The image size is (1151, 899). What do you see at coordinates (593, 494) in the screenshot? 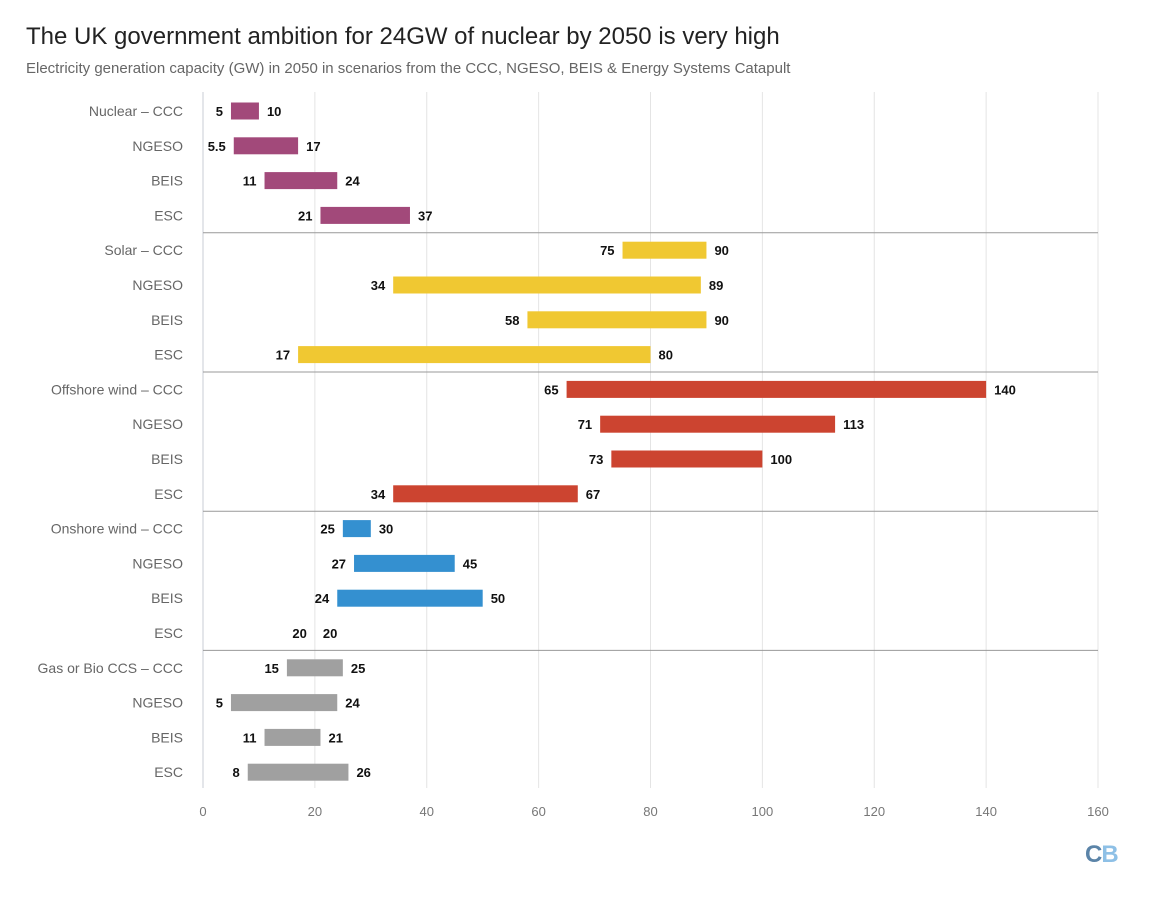
I see `max-value-label: 67` at bounding box center [593, 494].